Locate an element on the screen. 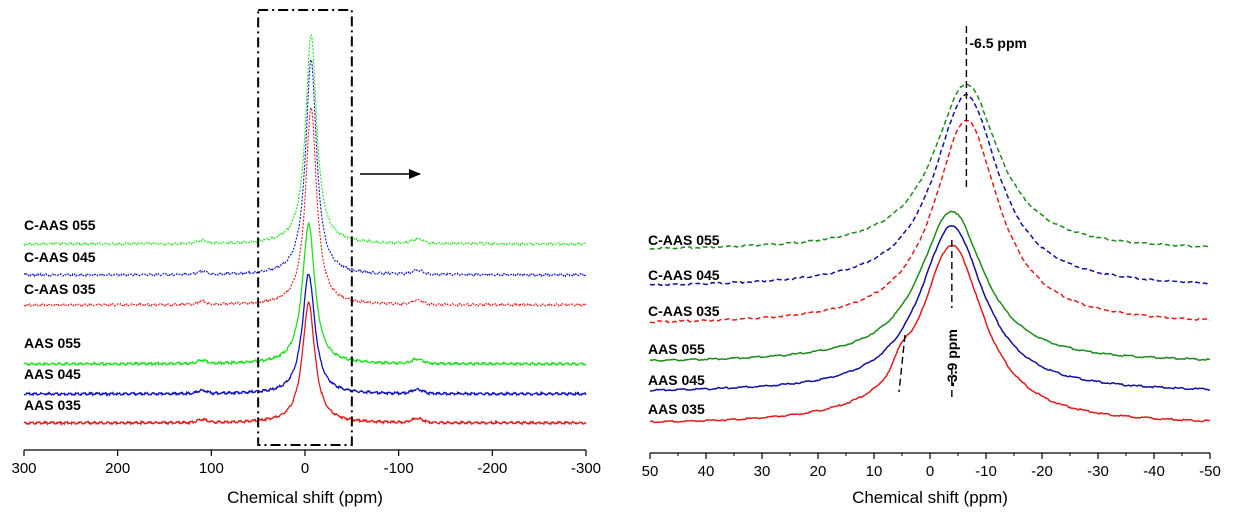 Image resolution: width=1235 pixels, height=512 pixels. left-series-label: C-AAS 055 is located at coordinates (60, 225).